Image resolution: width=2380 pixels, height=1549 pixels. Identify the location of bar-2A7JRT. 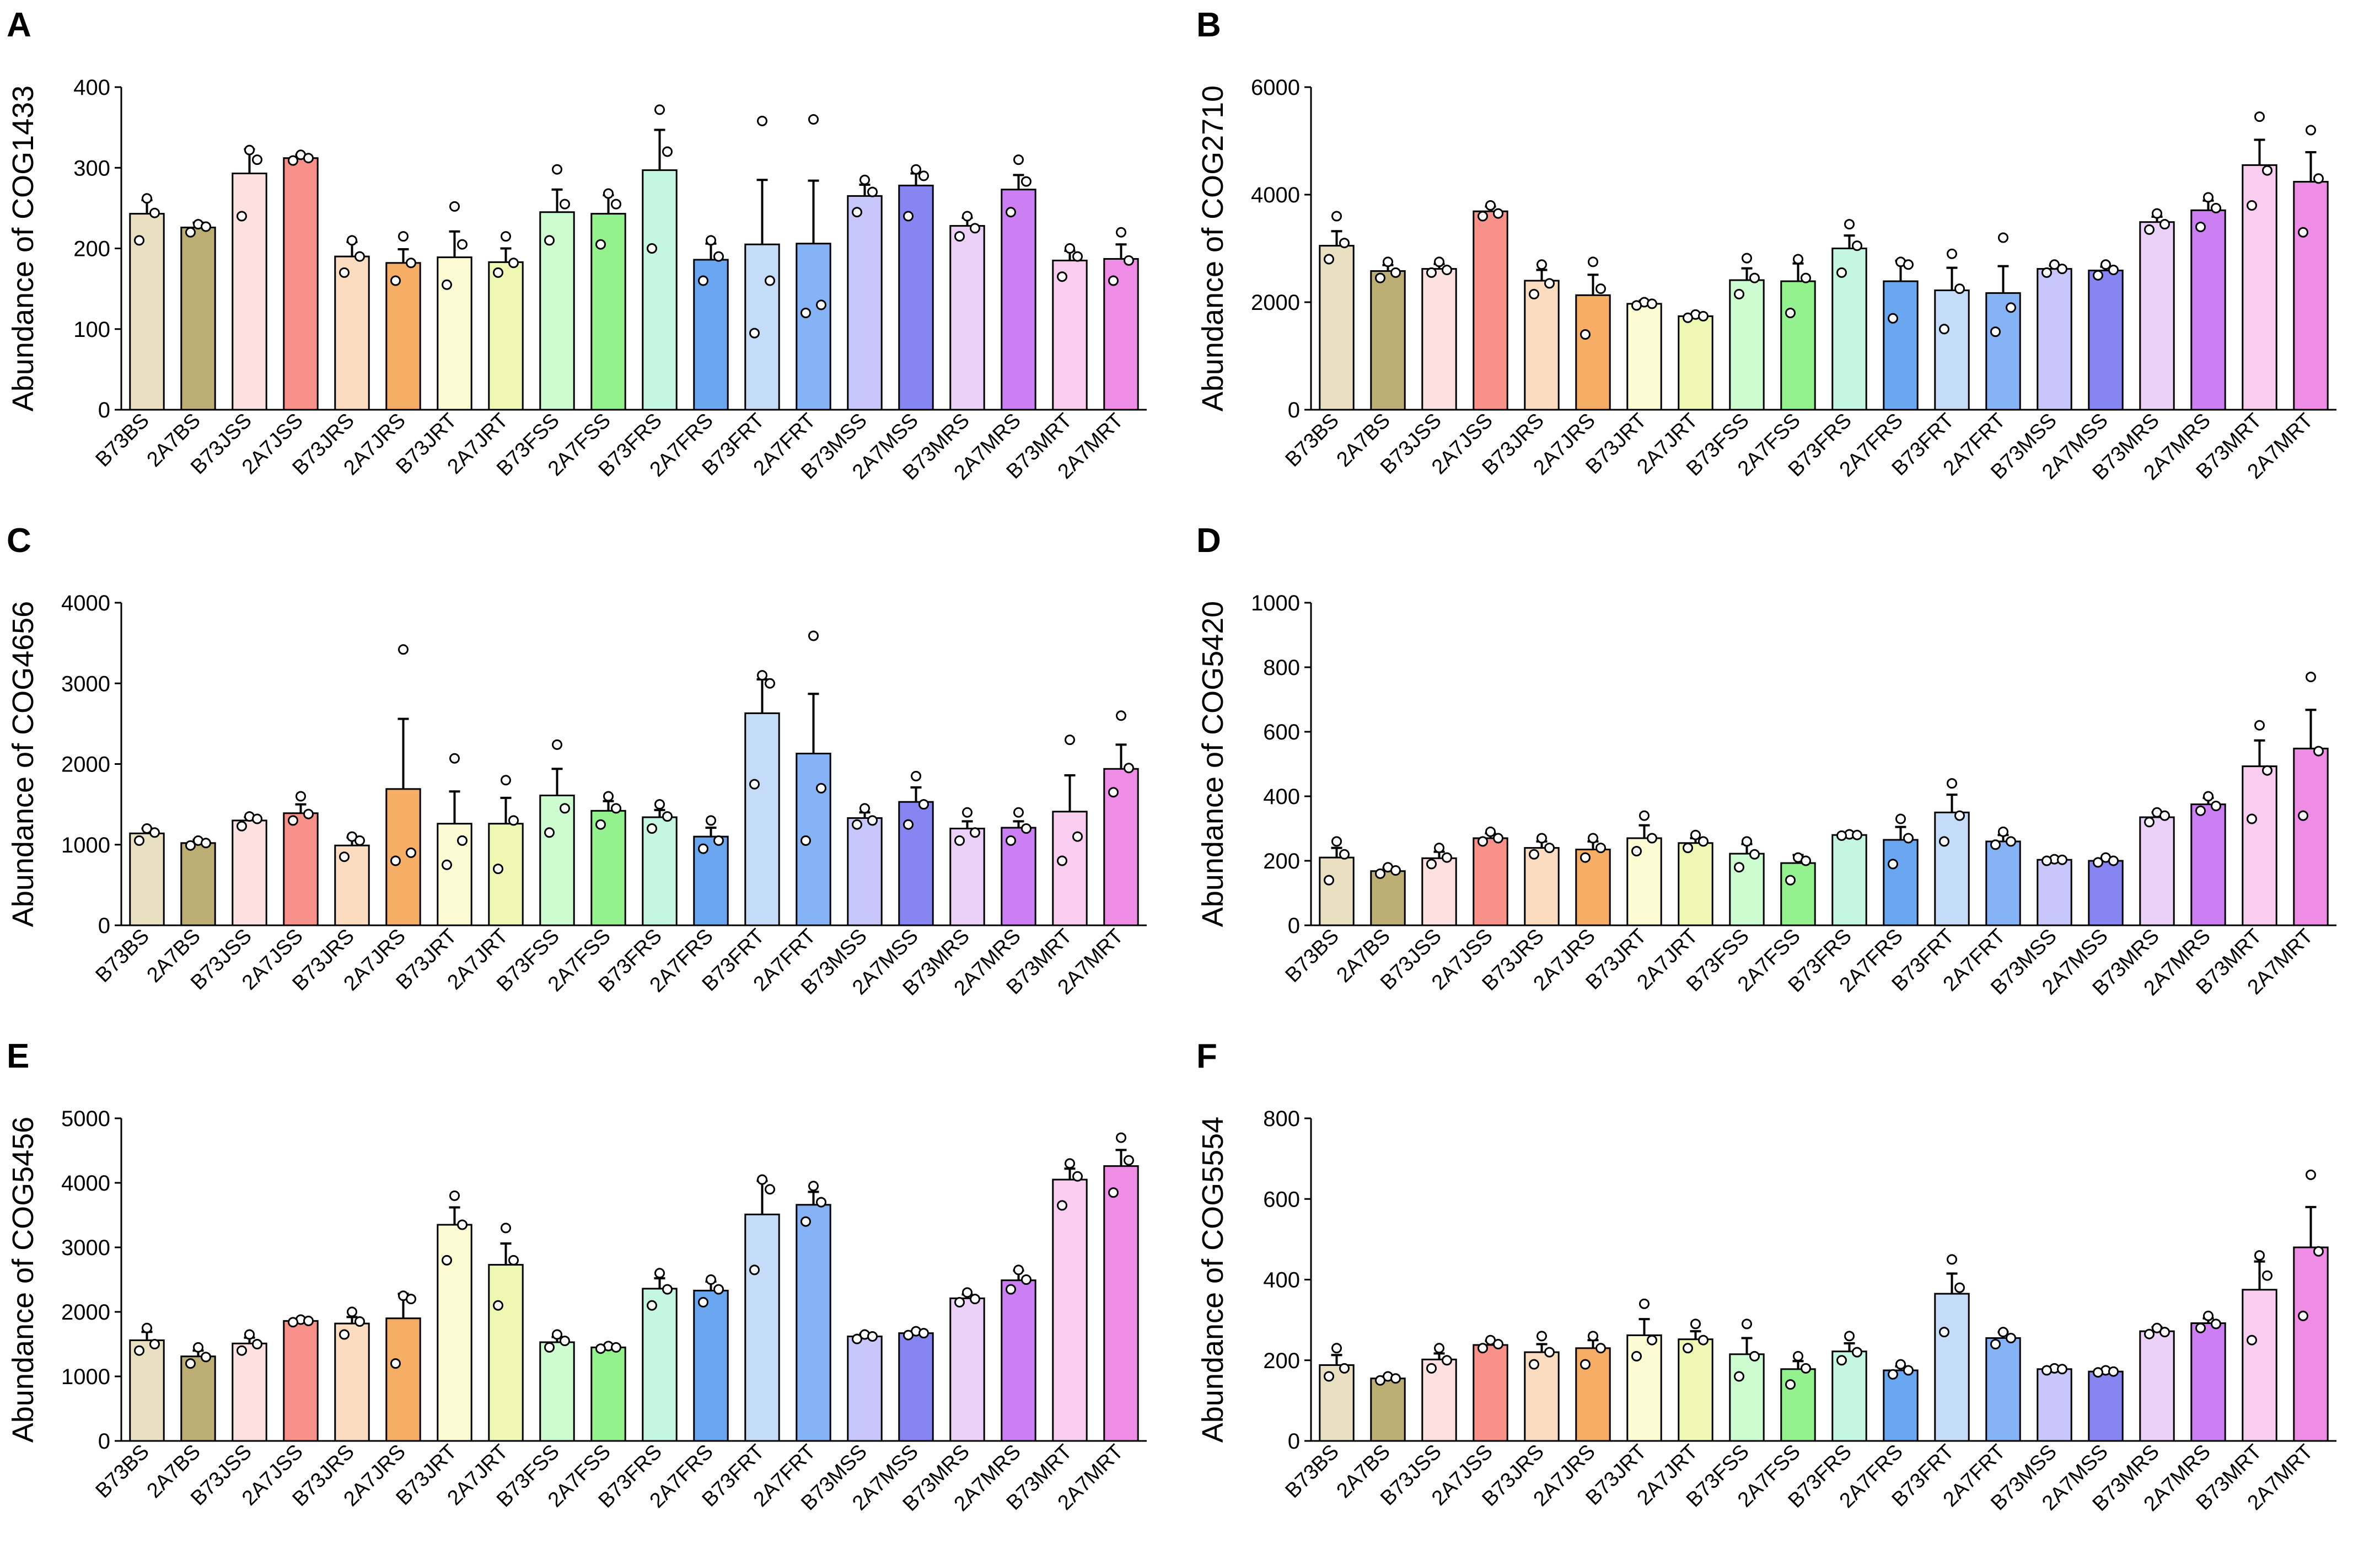
(1696, 1390).